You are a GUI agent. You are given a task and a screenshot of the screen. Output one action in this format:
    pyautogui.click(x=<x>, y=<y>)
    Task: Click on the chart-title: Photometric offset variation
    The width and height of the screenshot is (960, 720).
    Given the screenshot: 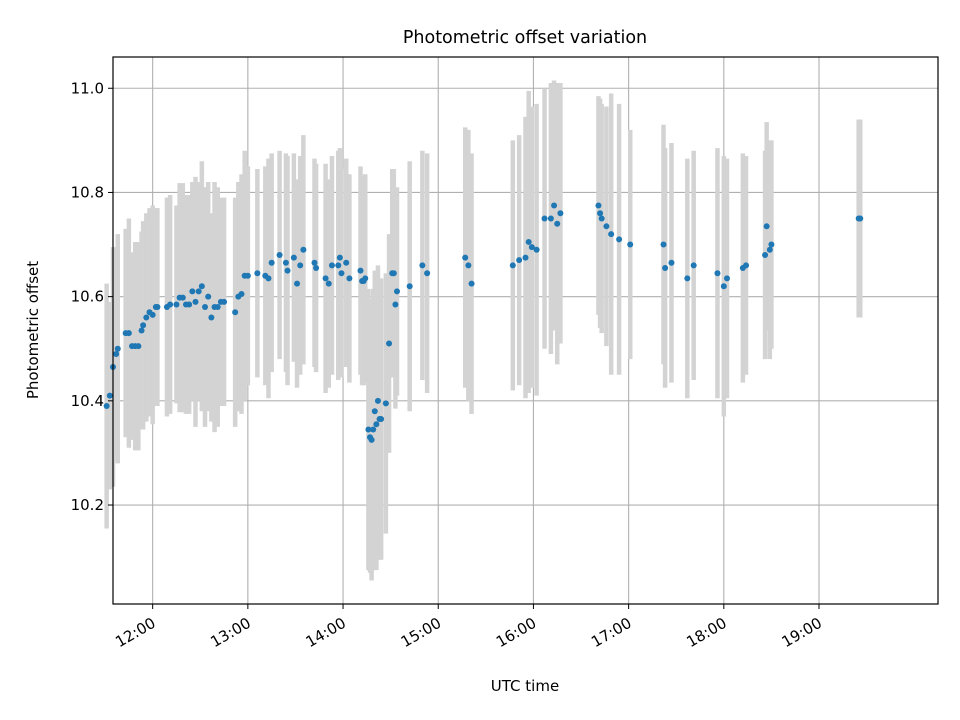 What is the action you would take?
    pyautogui.click(x=525, y=38)
    